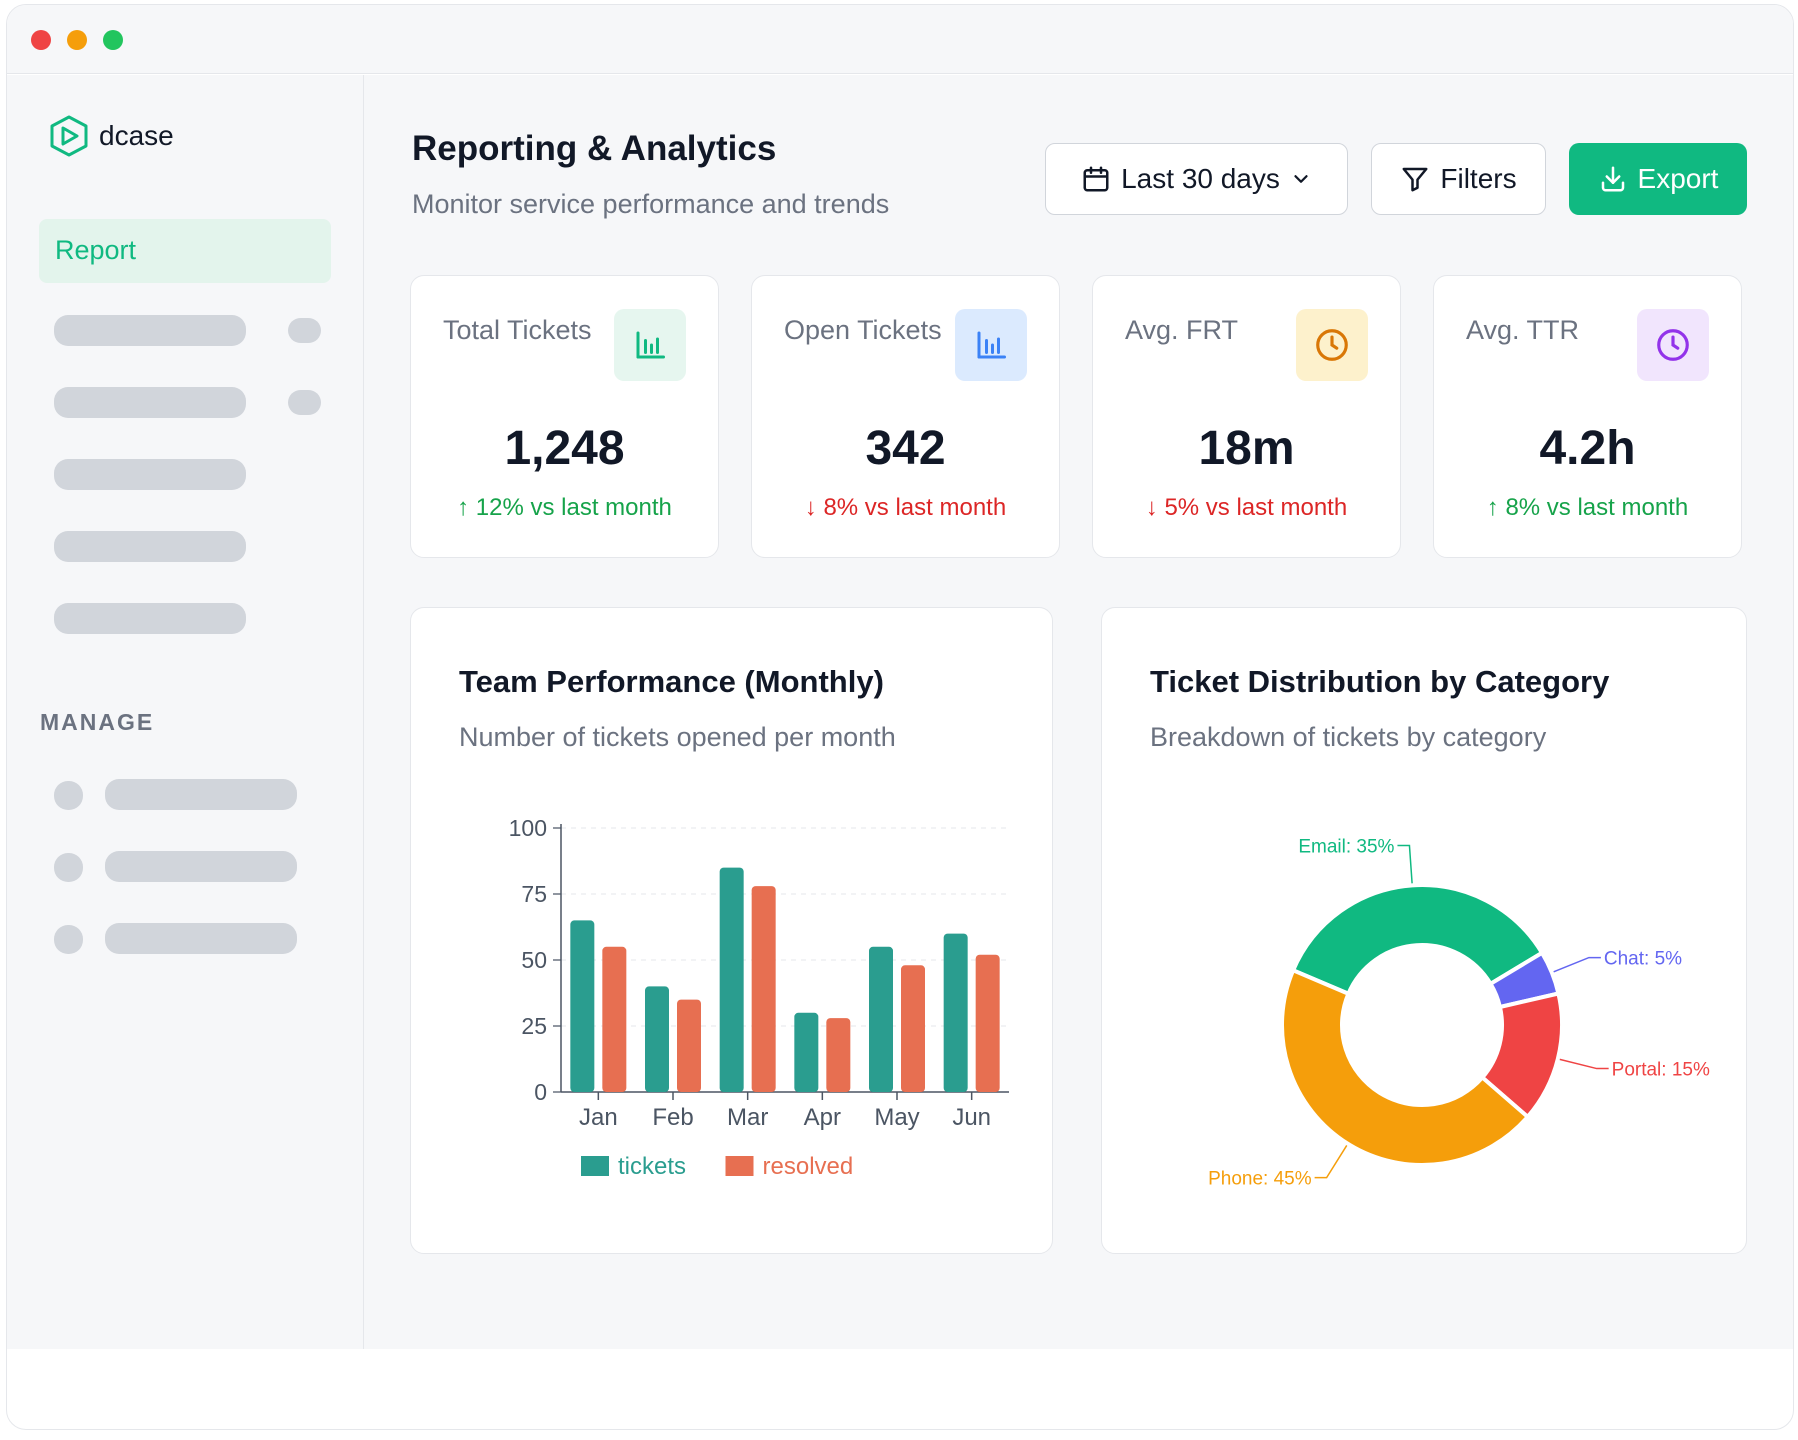  Describe the element at coordinates (1348, 737) in the screenshot. I see `chart-subtitle: Breakdown of tickets by category` at that location.